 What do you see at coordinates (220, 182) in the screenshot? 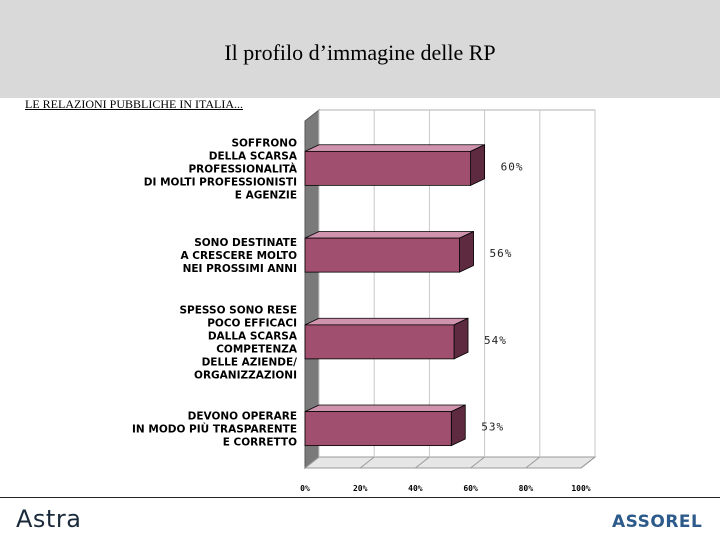
I see `category-label-line: DI MOLTI PROFESSIONISTI` at bounding box center [220, 182].